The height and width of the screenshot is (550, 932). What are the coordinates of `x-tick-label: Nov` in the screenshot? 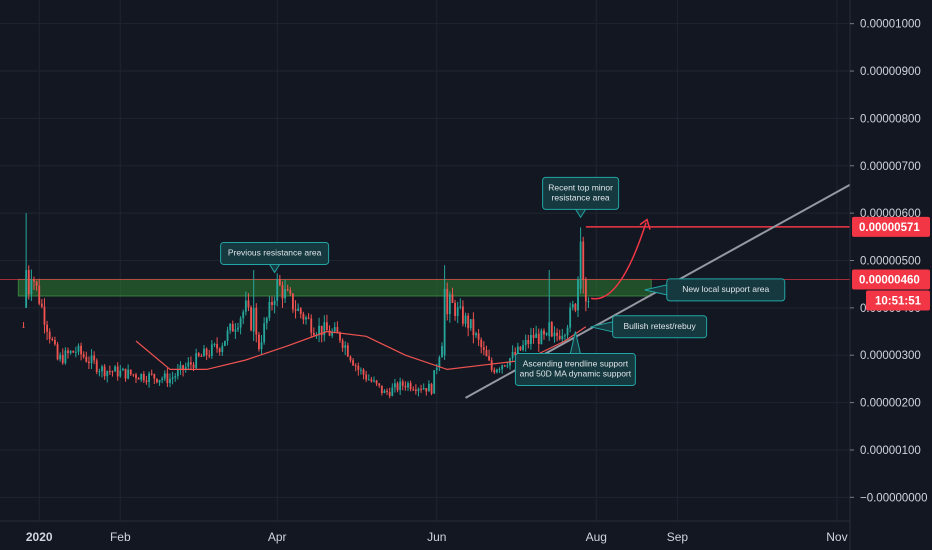 It's located at (836, 537).